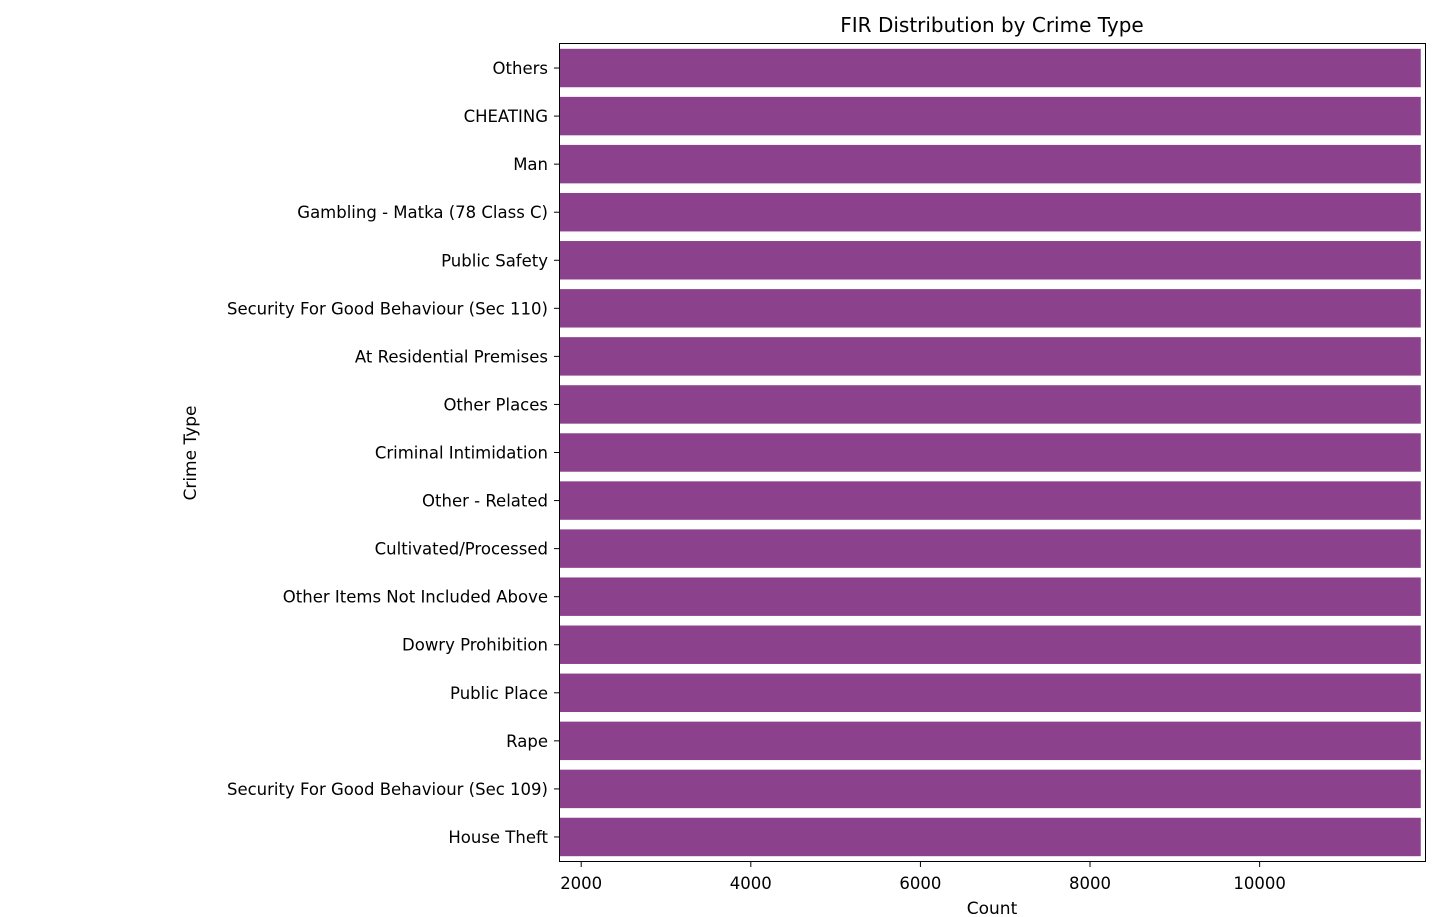 The width and height of the screenshot is (1452, 917). Describe the element at coordinates (498, 837) in the screenshot. I see `y-tick-label: House Theft` at that location.